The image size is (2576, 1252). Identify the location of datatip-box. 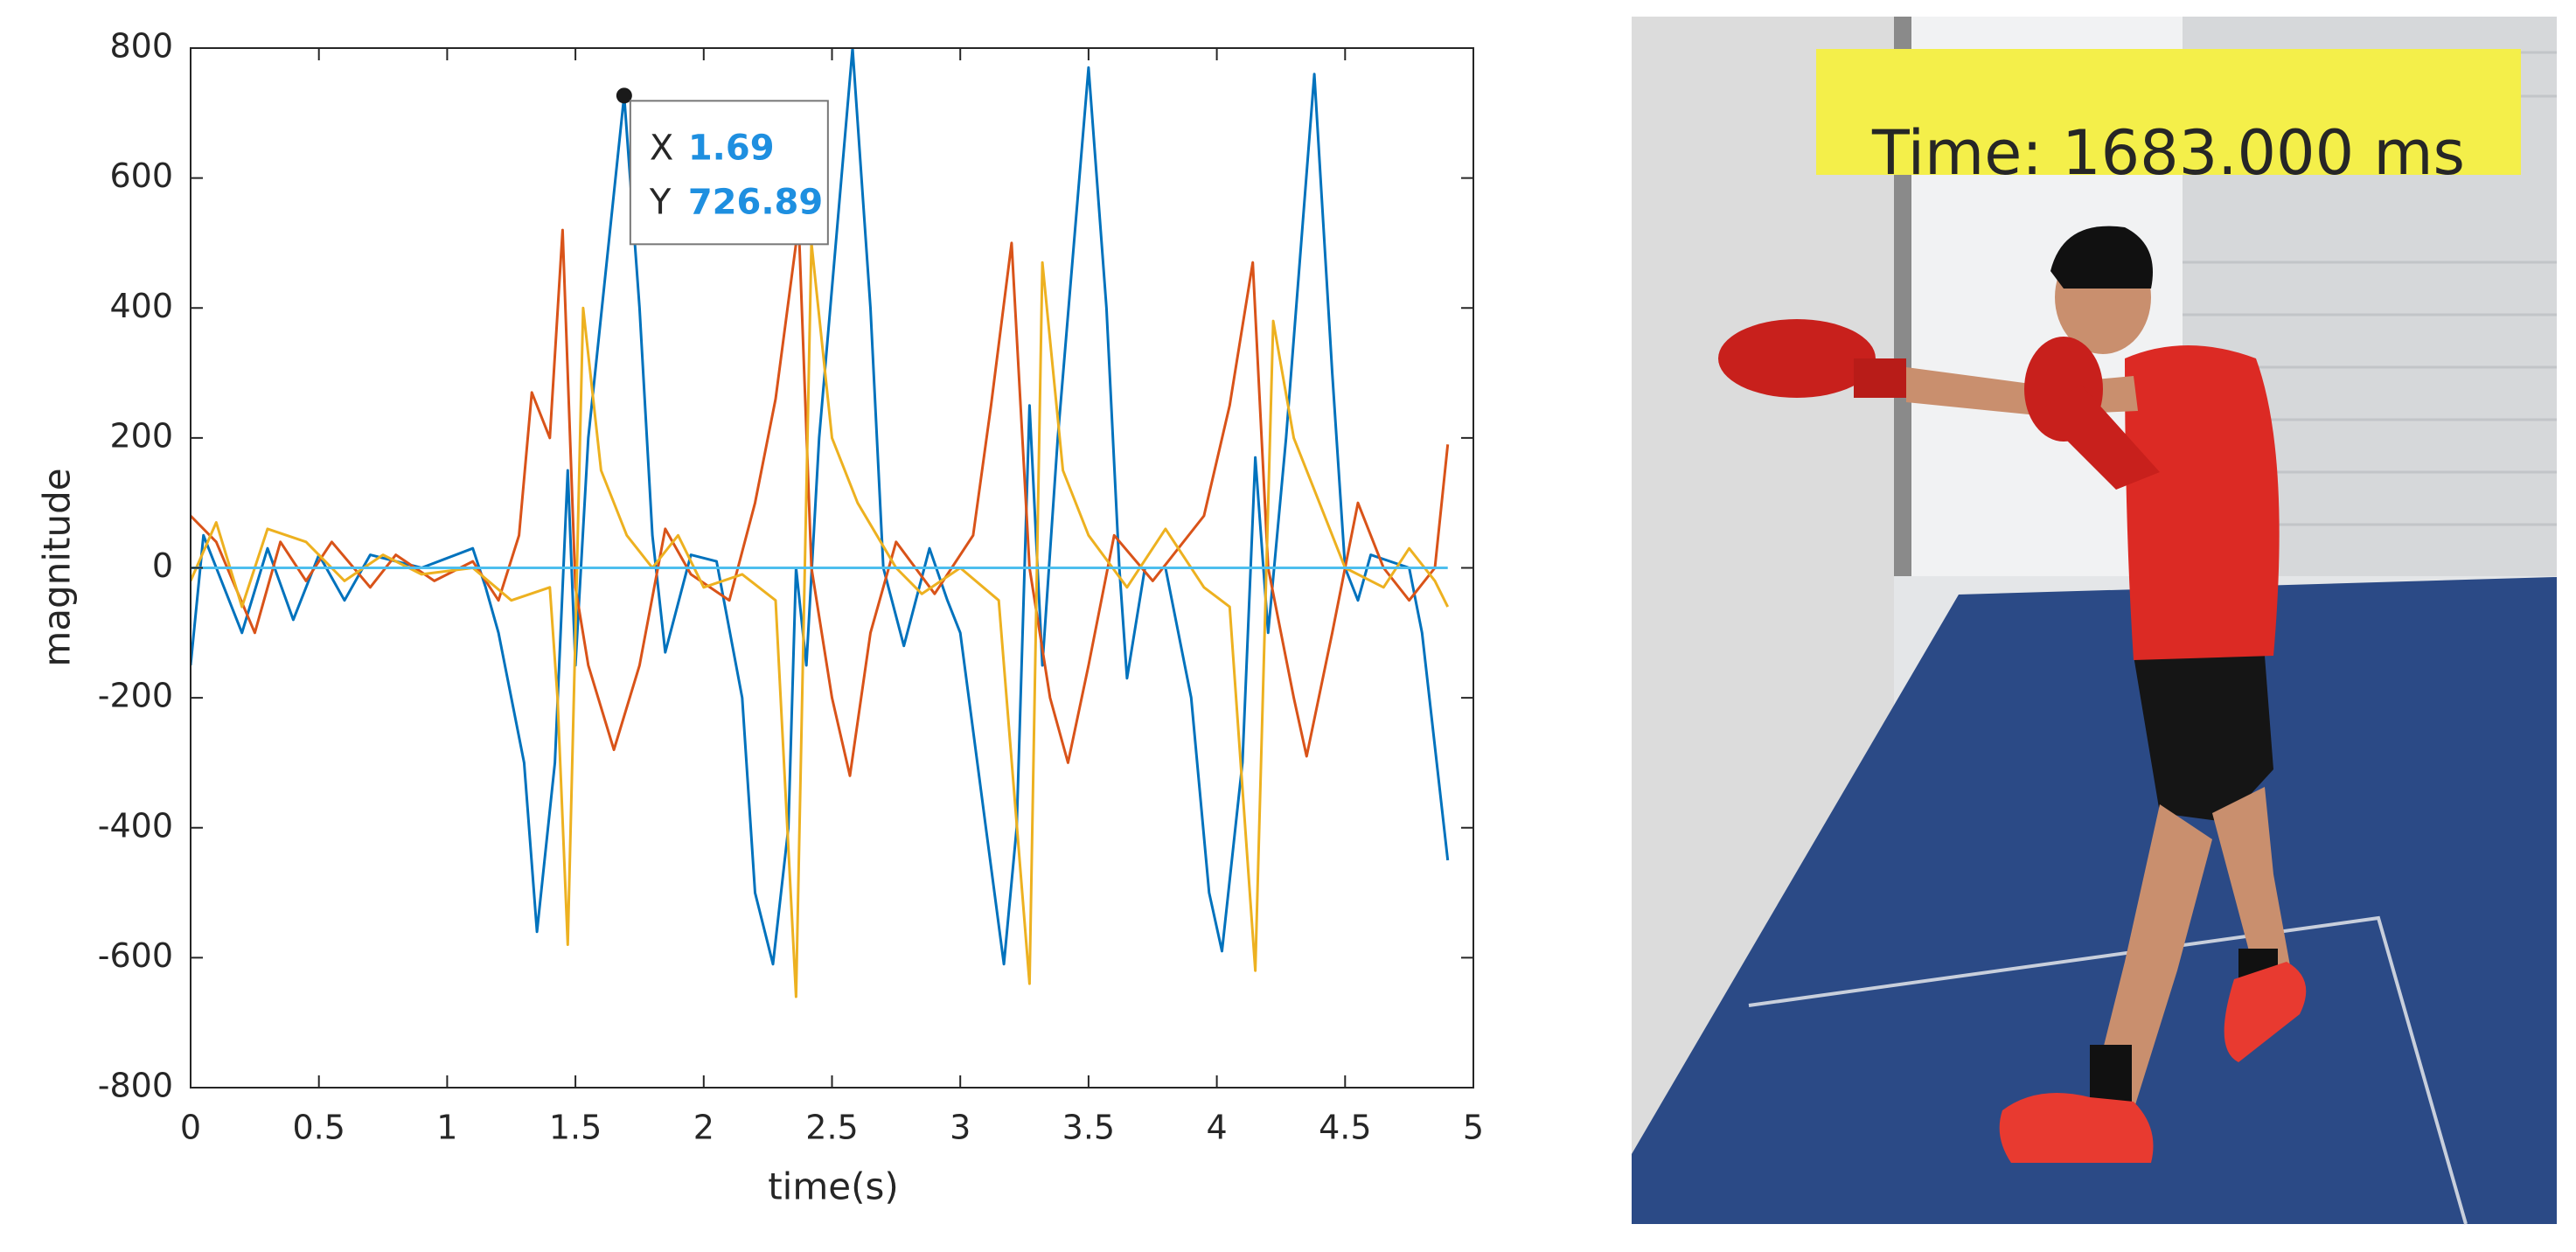
(729, 173).